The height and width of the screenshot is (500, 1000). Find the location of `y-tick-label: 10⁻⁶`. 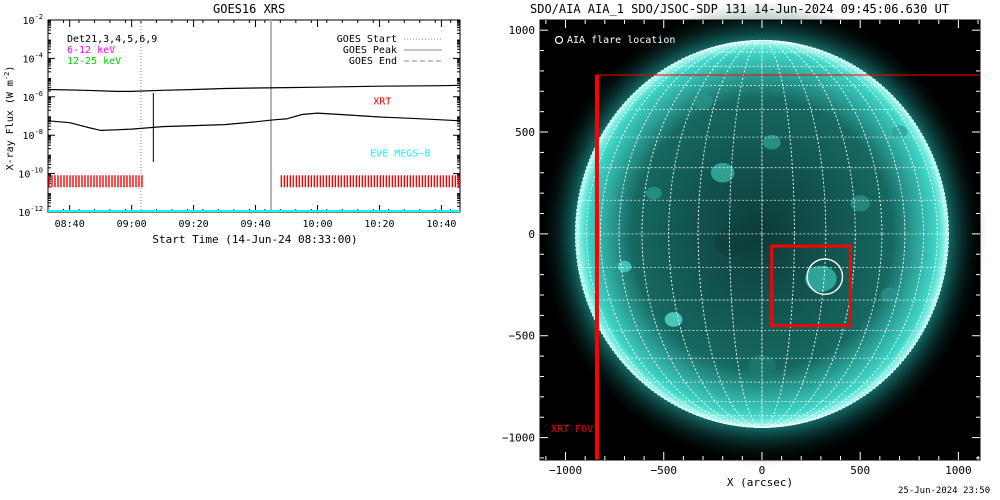

y-tick-label: 10⁻⁶ is located at coordinates (33, 97).